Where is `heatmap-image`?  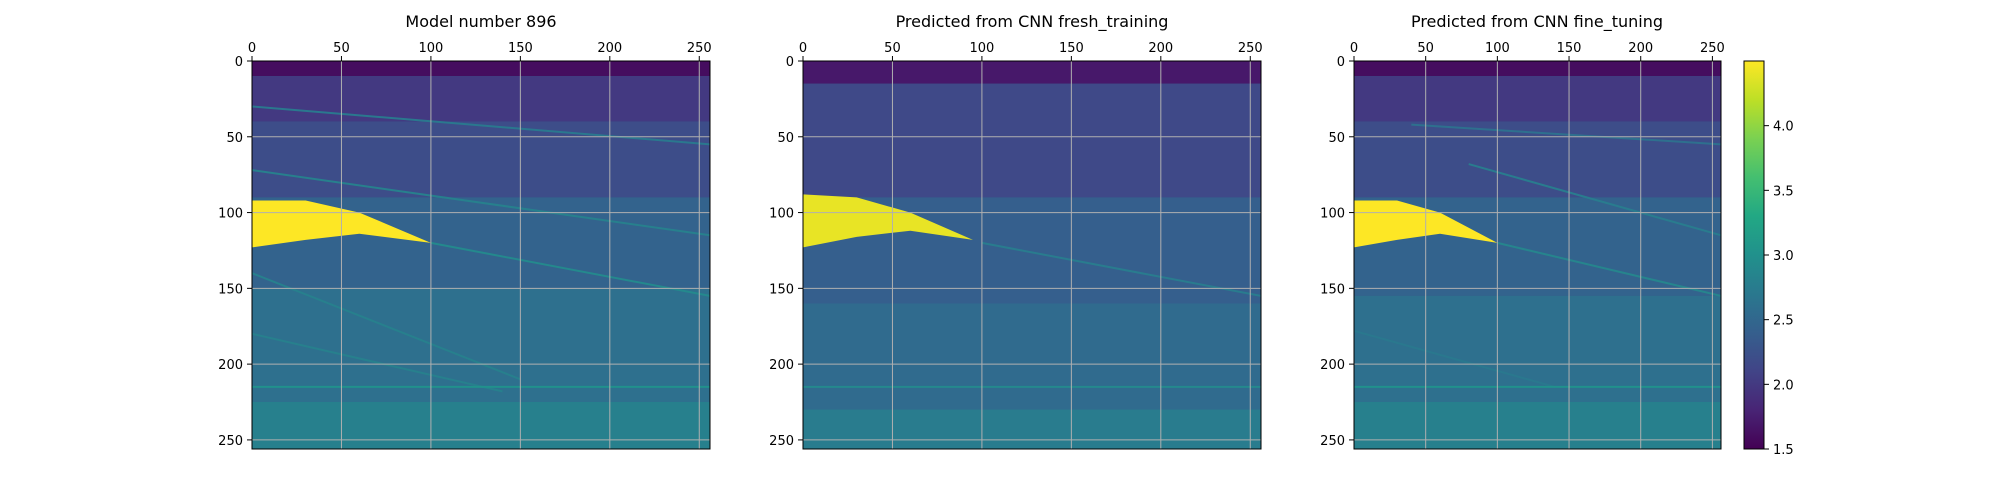
heatmap-image is located at coordinates (1537, 255).